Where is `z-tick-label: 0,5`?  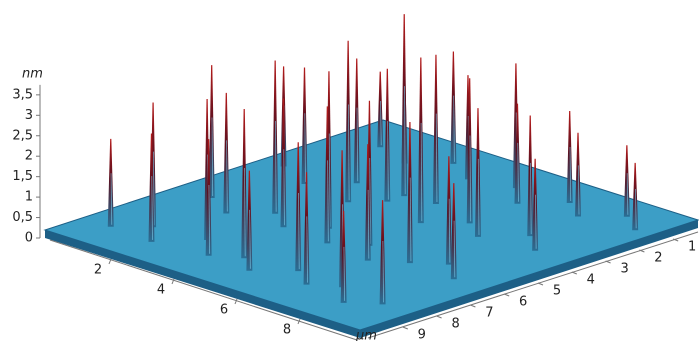
z-tick-label: 0,5 is located at coordinates (22, 217).